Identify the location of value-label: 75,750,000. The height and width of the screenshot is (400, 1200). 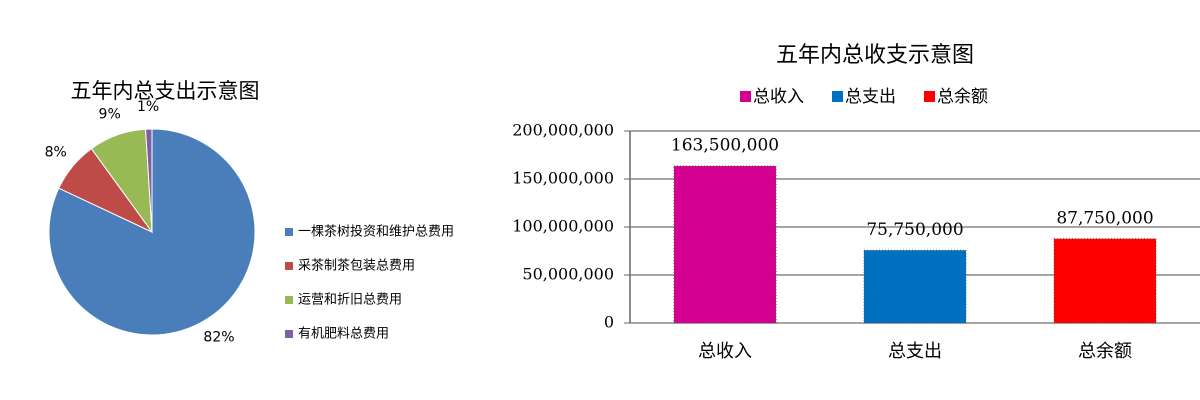
(914, 230).